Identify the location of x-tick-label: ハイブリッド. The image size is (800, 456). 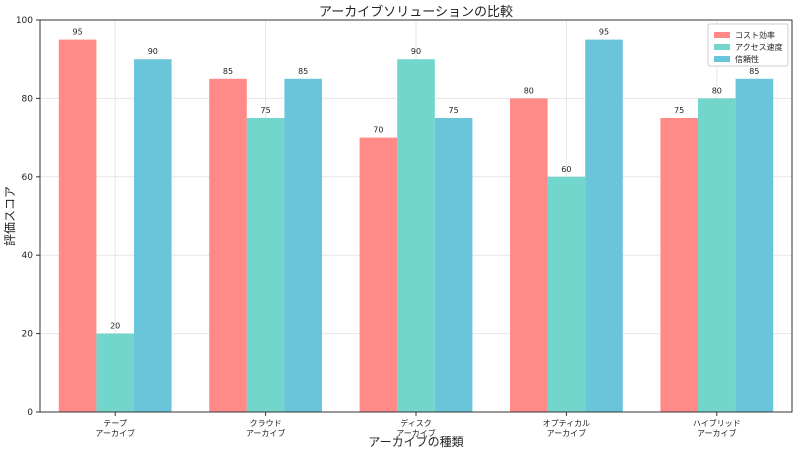
(717, 423).